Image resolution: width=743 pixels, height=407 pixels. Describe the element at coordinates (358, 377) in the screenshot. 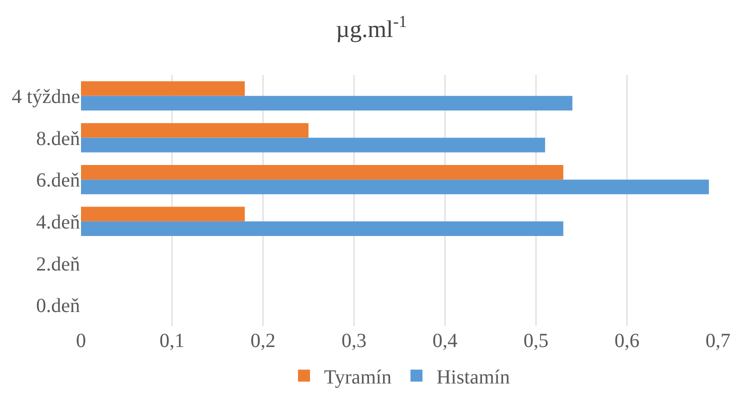

I see `legend-label: Tyramín` at that location.